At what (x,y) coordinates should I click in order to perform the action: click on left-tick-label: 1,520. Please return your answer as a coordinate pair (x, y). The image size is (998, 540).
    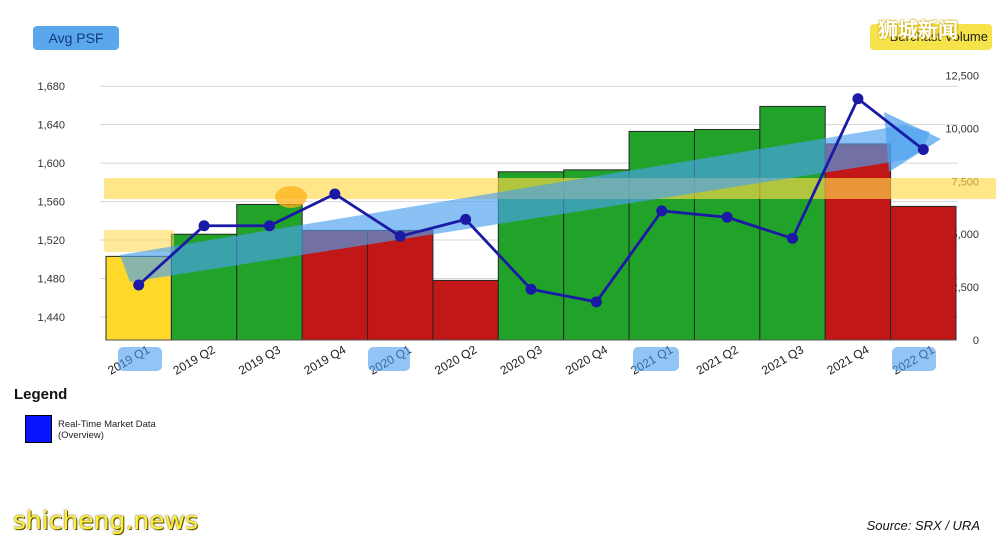
    Looking at the image, I should click on (51, 241).